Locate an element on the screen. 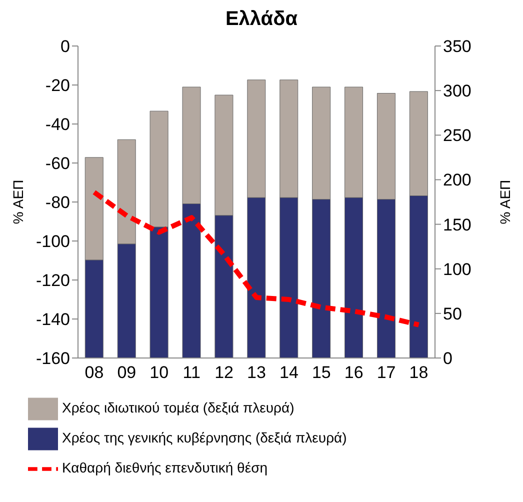 The image size is (523, 502). y2-tick-label: 350 is located at coordinates (457, 46).